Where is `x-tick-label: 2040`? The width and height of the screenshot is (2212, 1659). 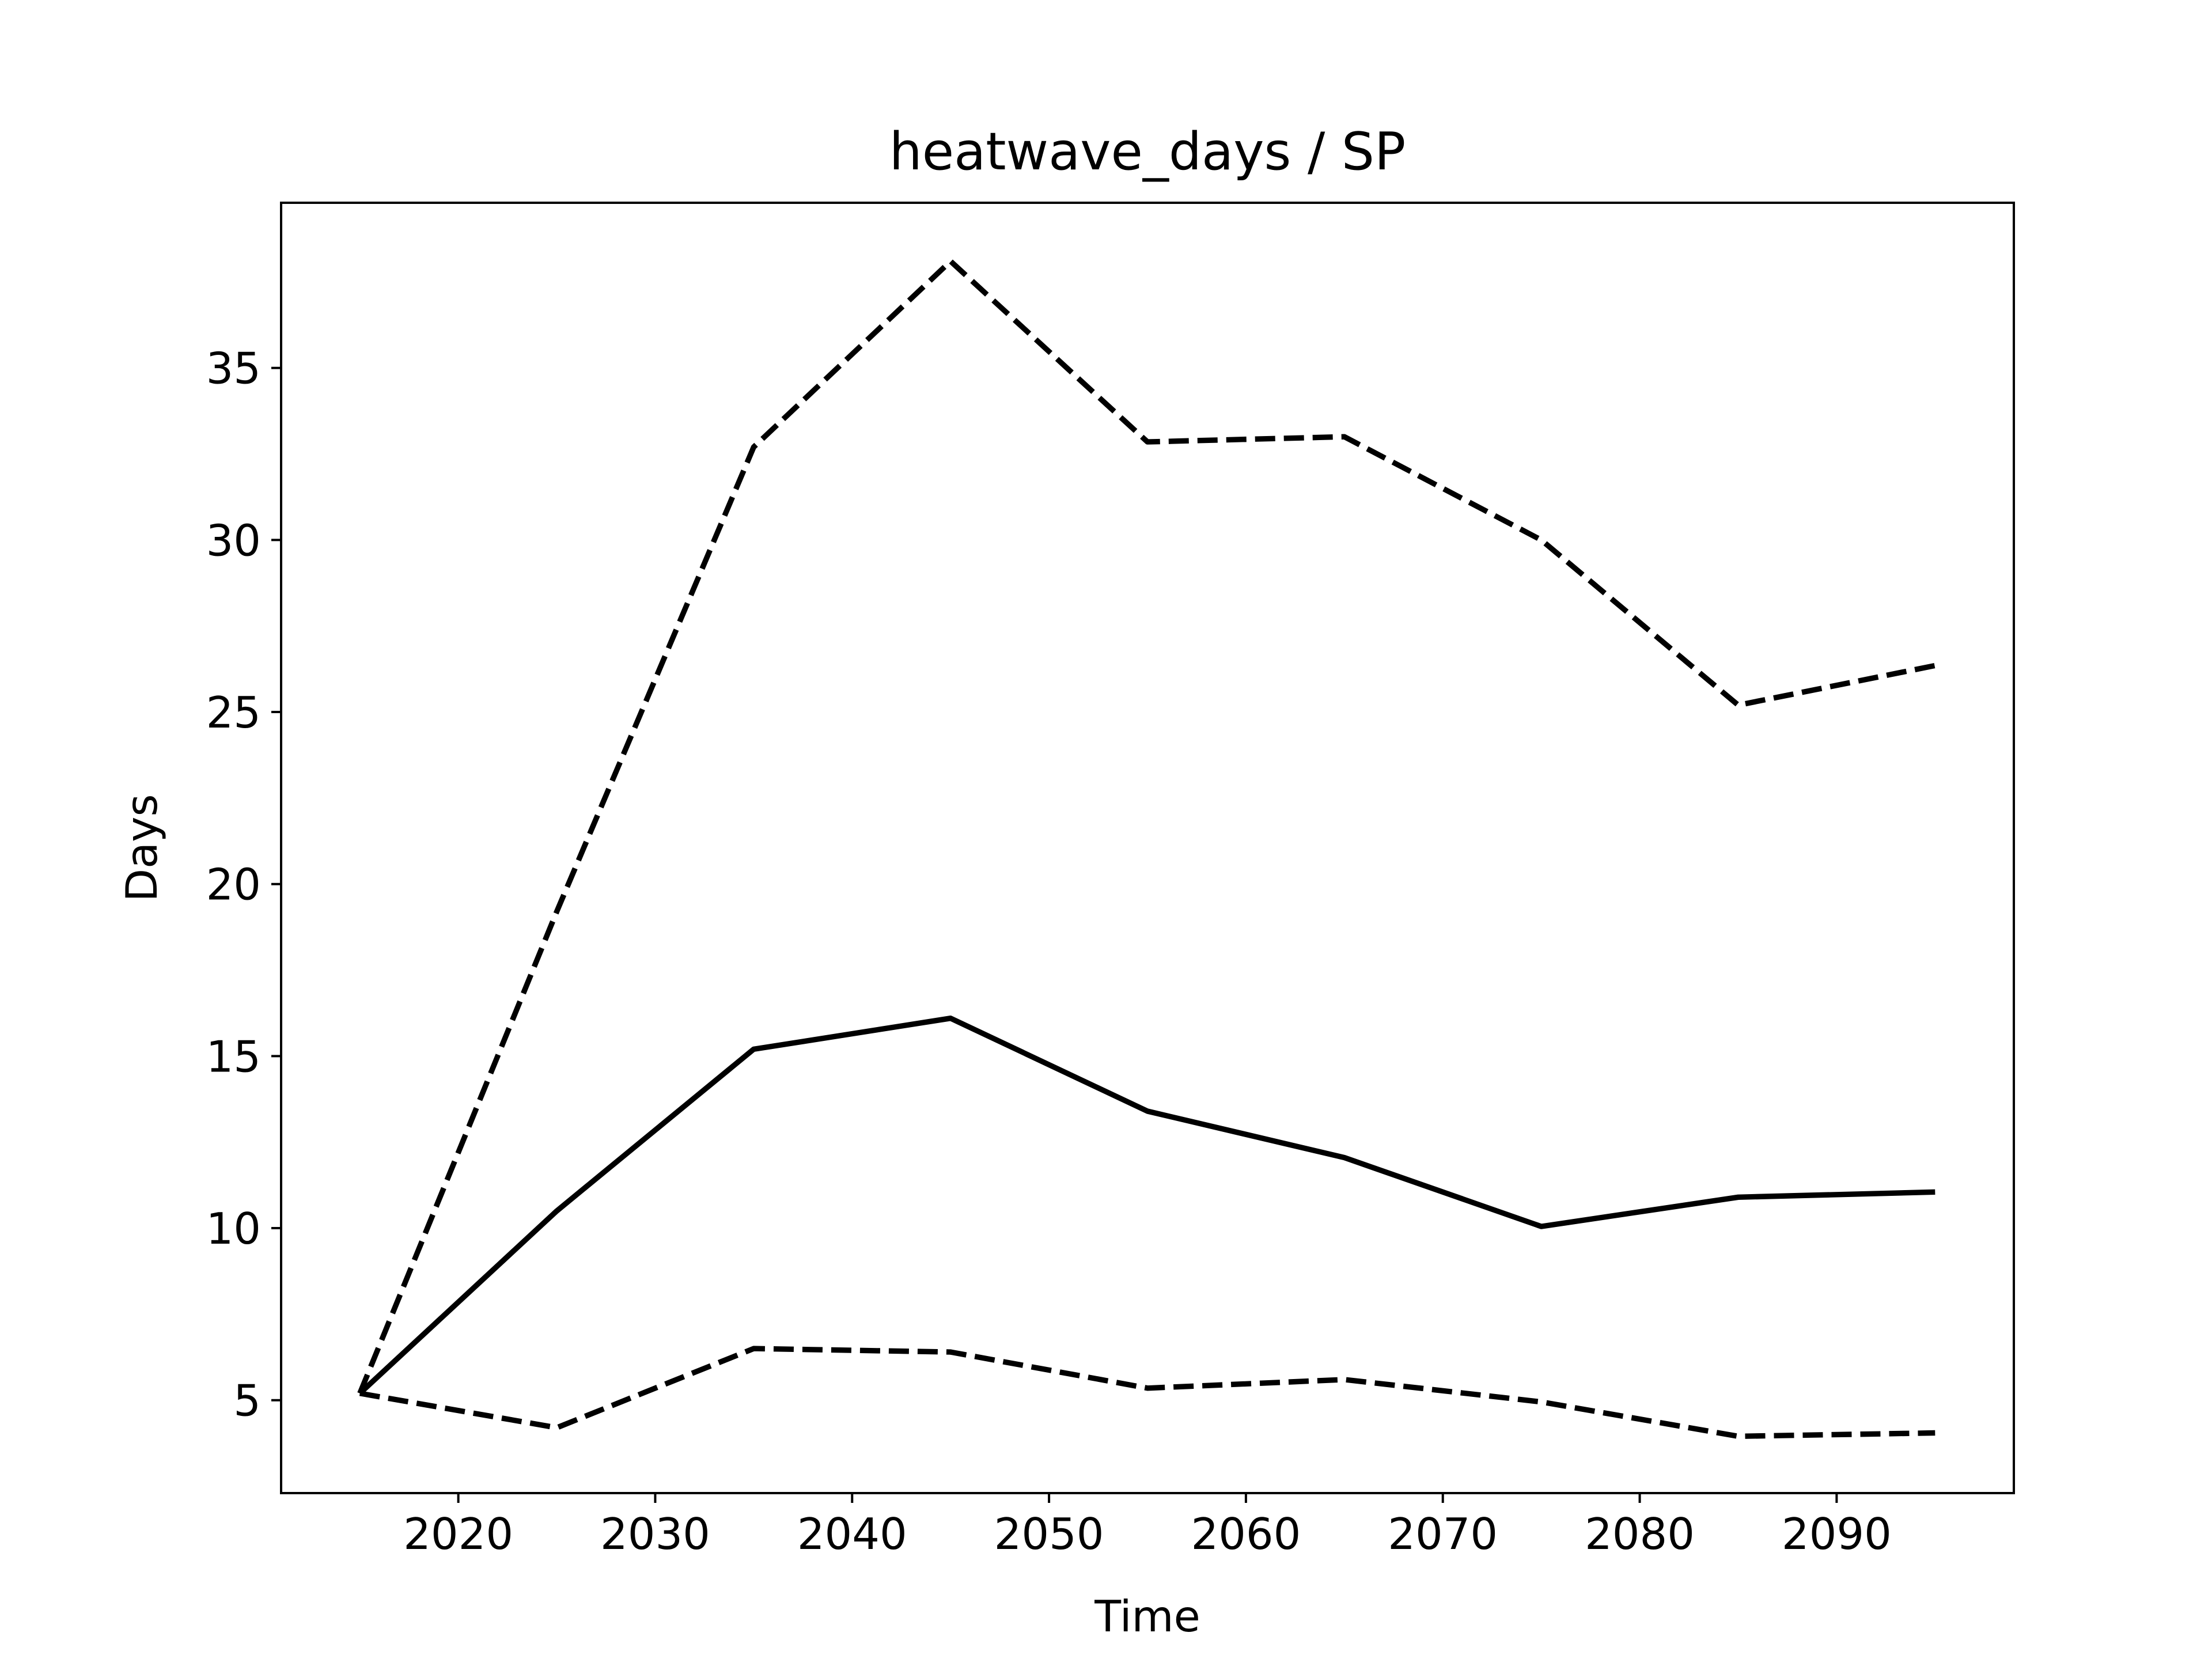 x-tick-label: 2040 is located at coordinates (852, 1534).